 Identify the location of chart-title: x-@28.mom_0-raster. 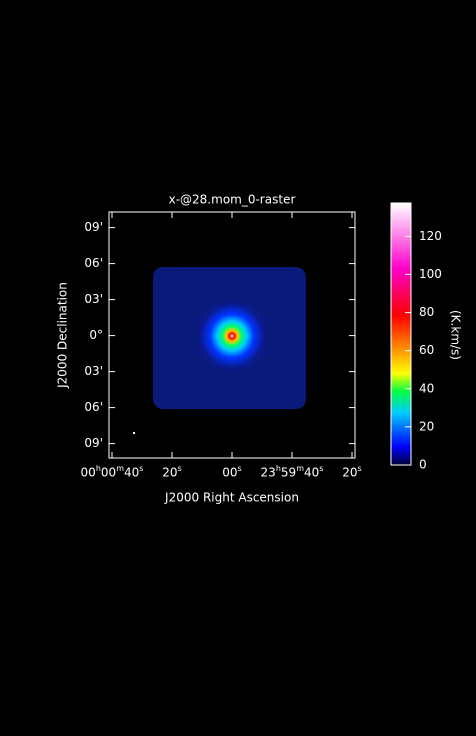
(232, 200).